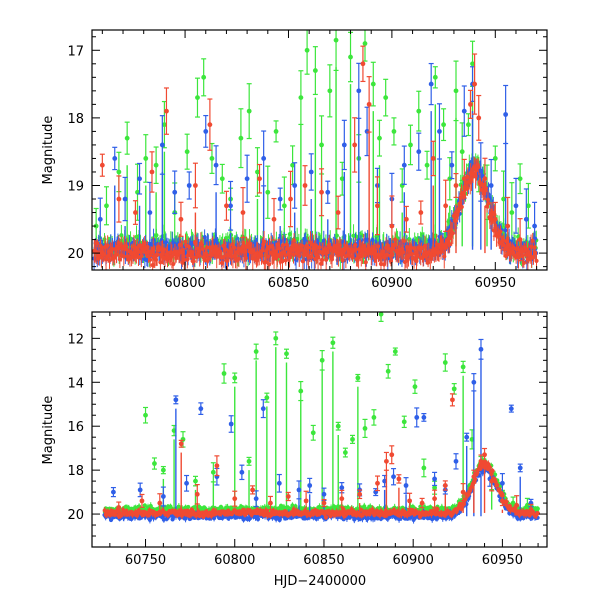  What do you see at coordinates (495, 283) in the screenshot?
I see `x-tick-label: 60950` at bounding box center [495, 283].